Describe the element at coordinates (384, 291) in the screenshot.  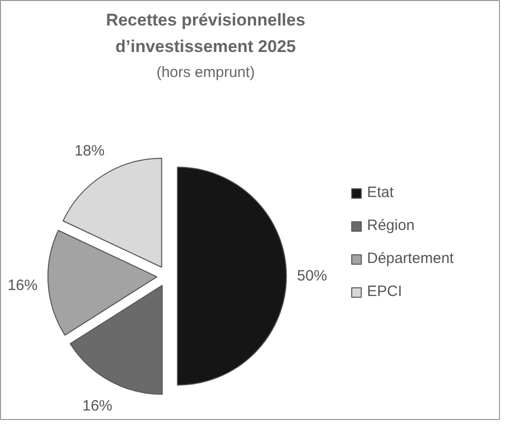
I see `legend-label: EPCI` at that location.